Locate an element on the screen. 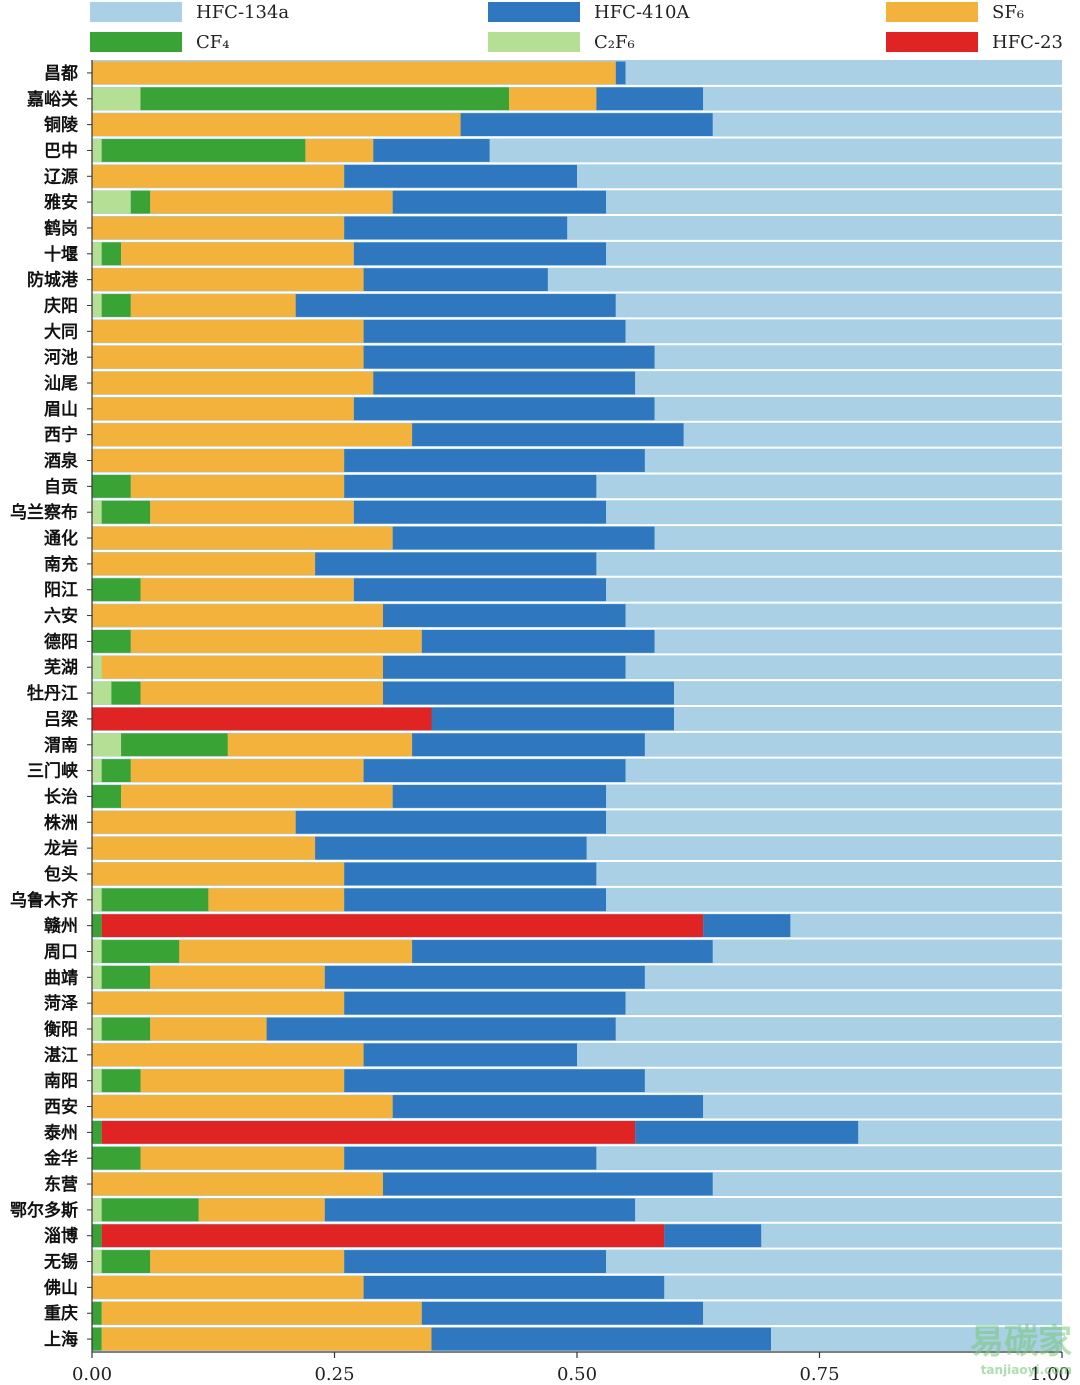 This screenshot has height=1385, width=1080. legend-label: SF₆ is located at coordinates (1008, 12).